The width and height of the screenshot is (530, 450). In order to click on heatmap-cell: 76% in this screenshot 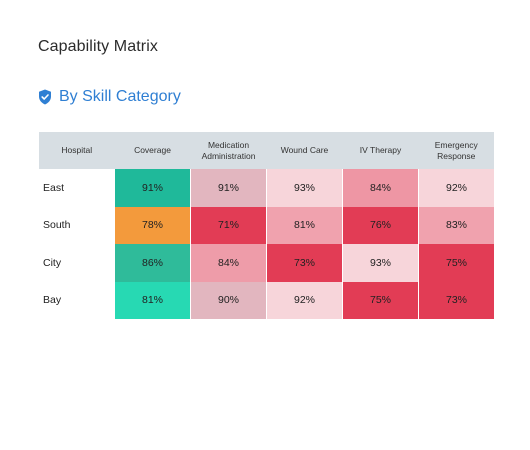, I will do `click(380, 225)`.